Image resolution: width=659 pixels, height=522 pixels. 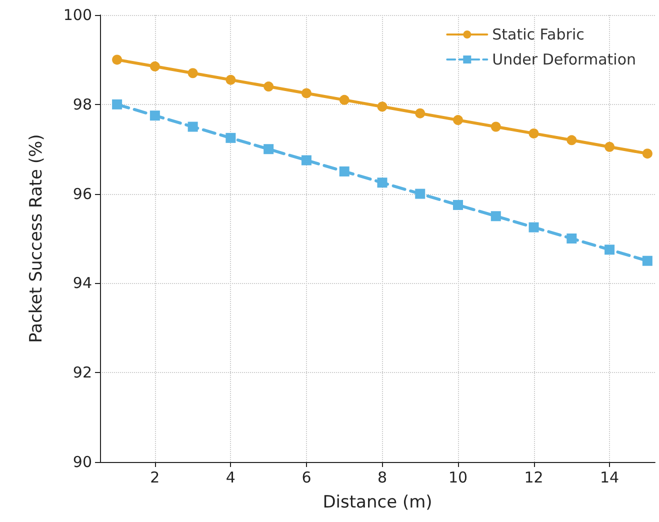 What do you see at coordinates (307, 477) in the screenshot?
I see `x-tick-label: 6` at bounding box center [307, 477].